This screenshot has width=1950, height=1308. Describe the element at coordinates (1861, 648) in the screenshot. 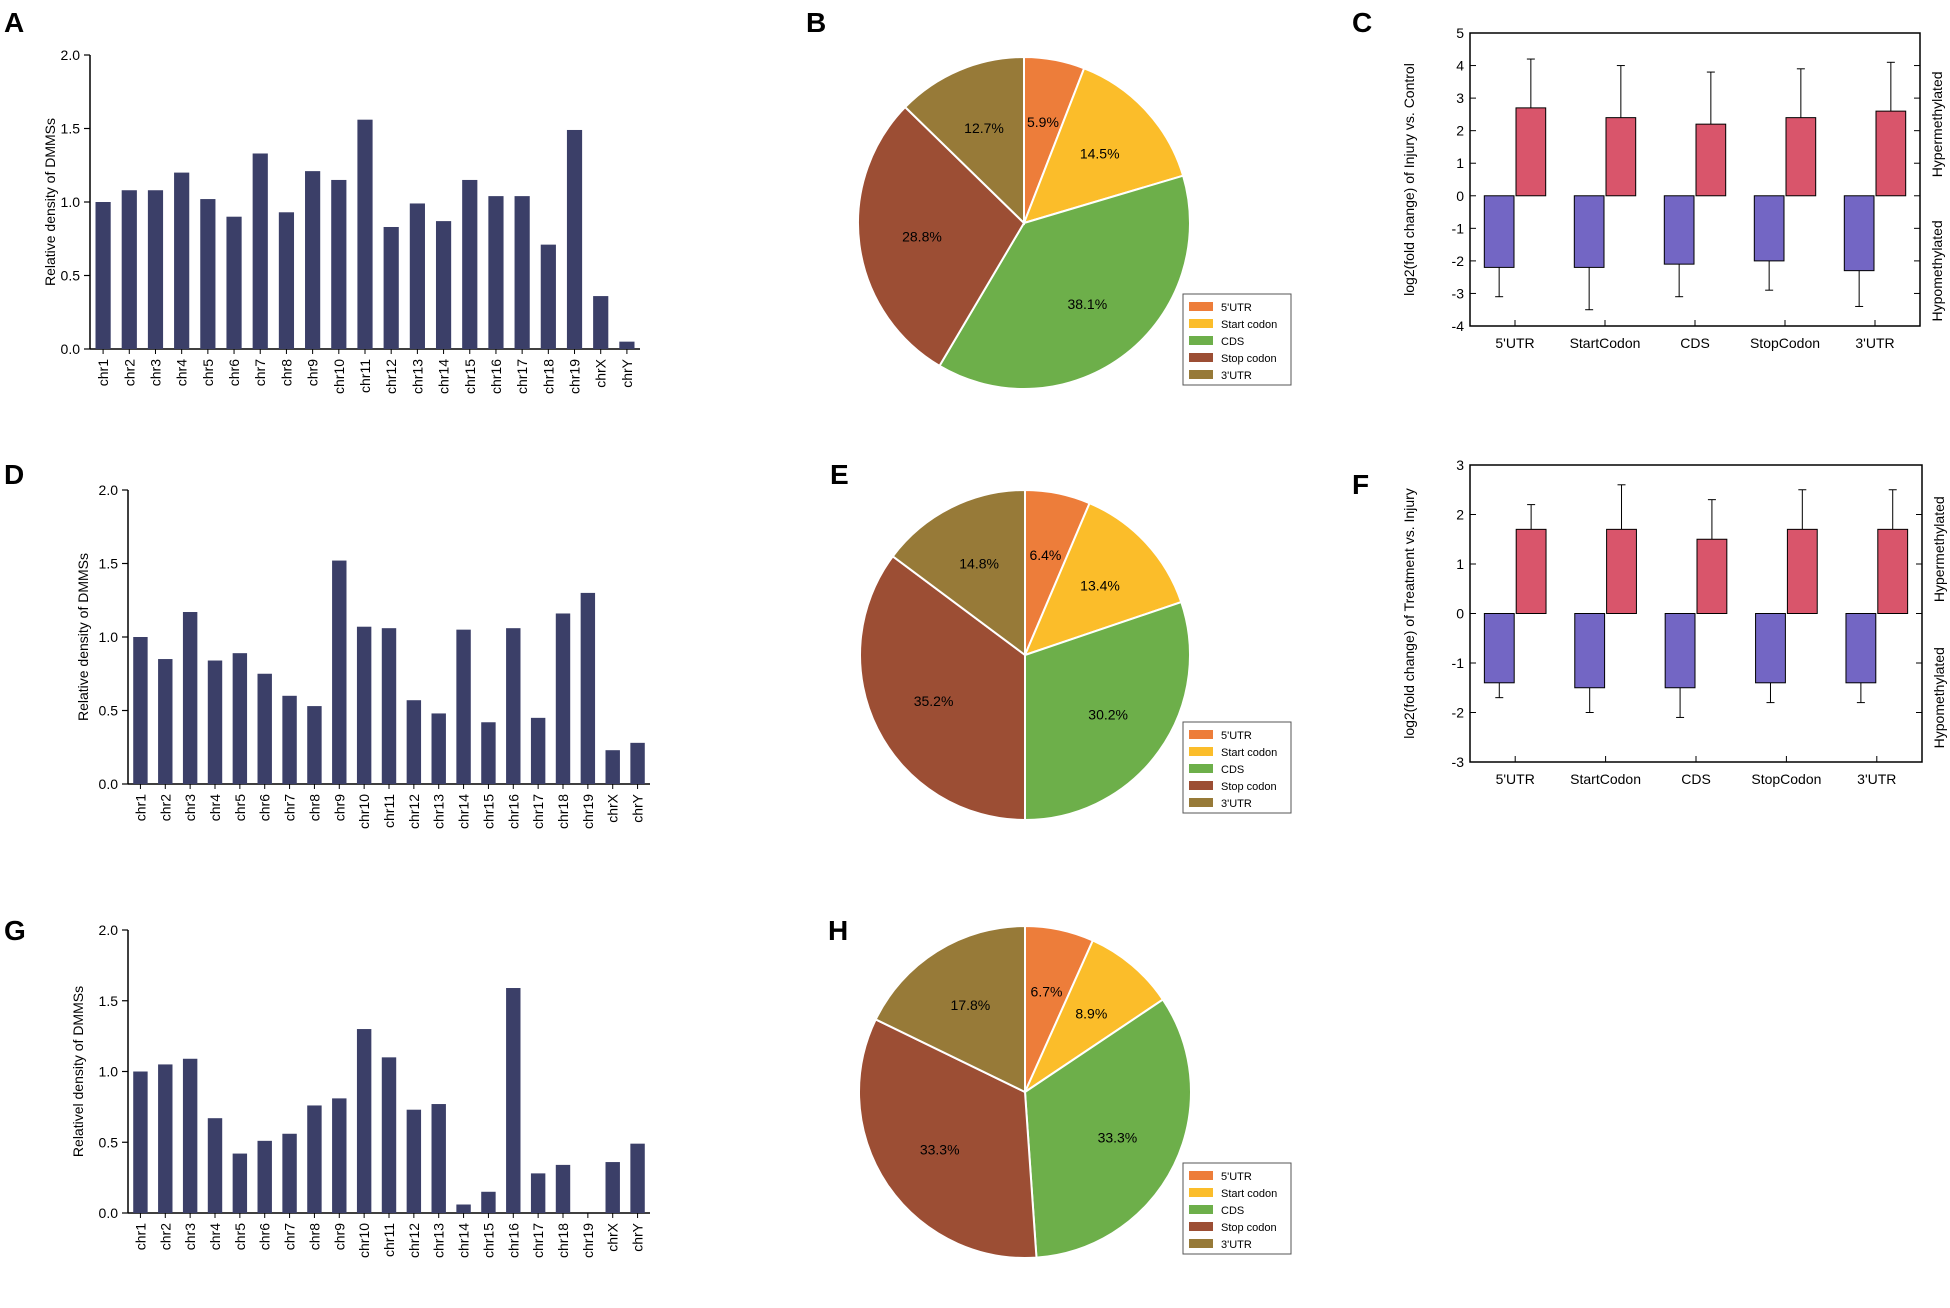

I see `bar-hypomethylated-3-utr` at that location.